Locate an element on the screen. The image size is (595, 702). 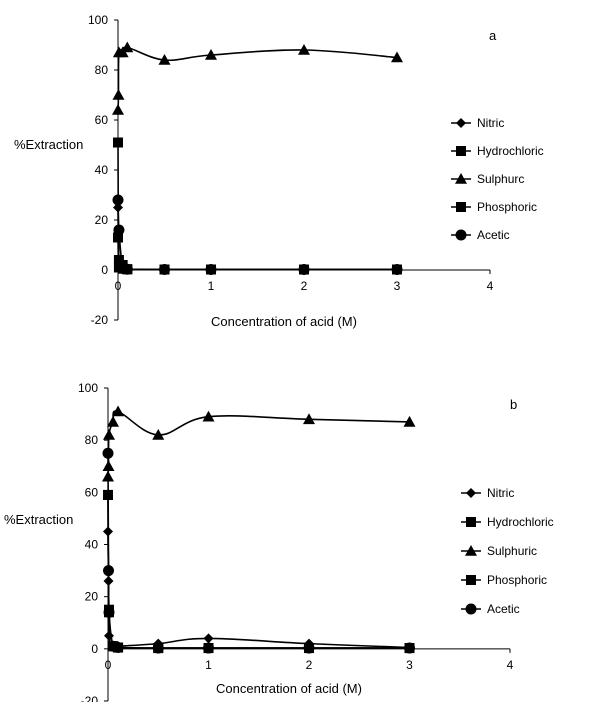
x-tick-label: 0 is located at coordinates (108, 665).